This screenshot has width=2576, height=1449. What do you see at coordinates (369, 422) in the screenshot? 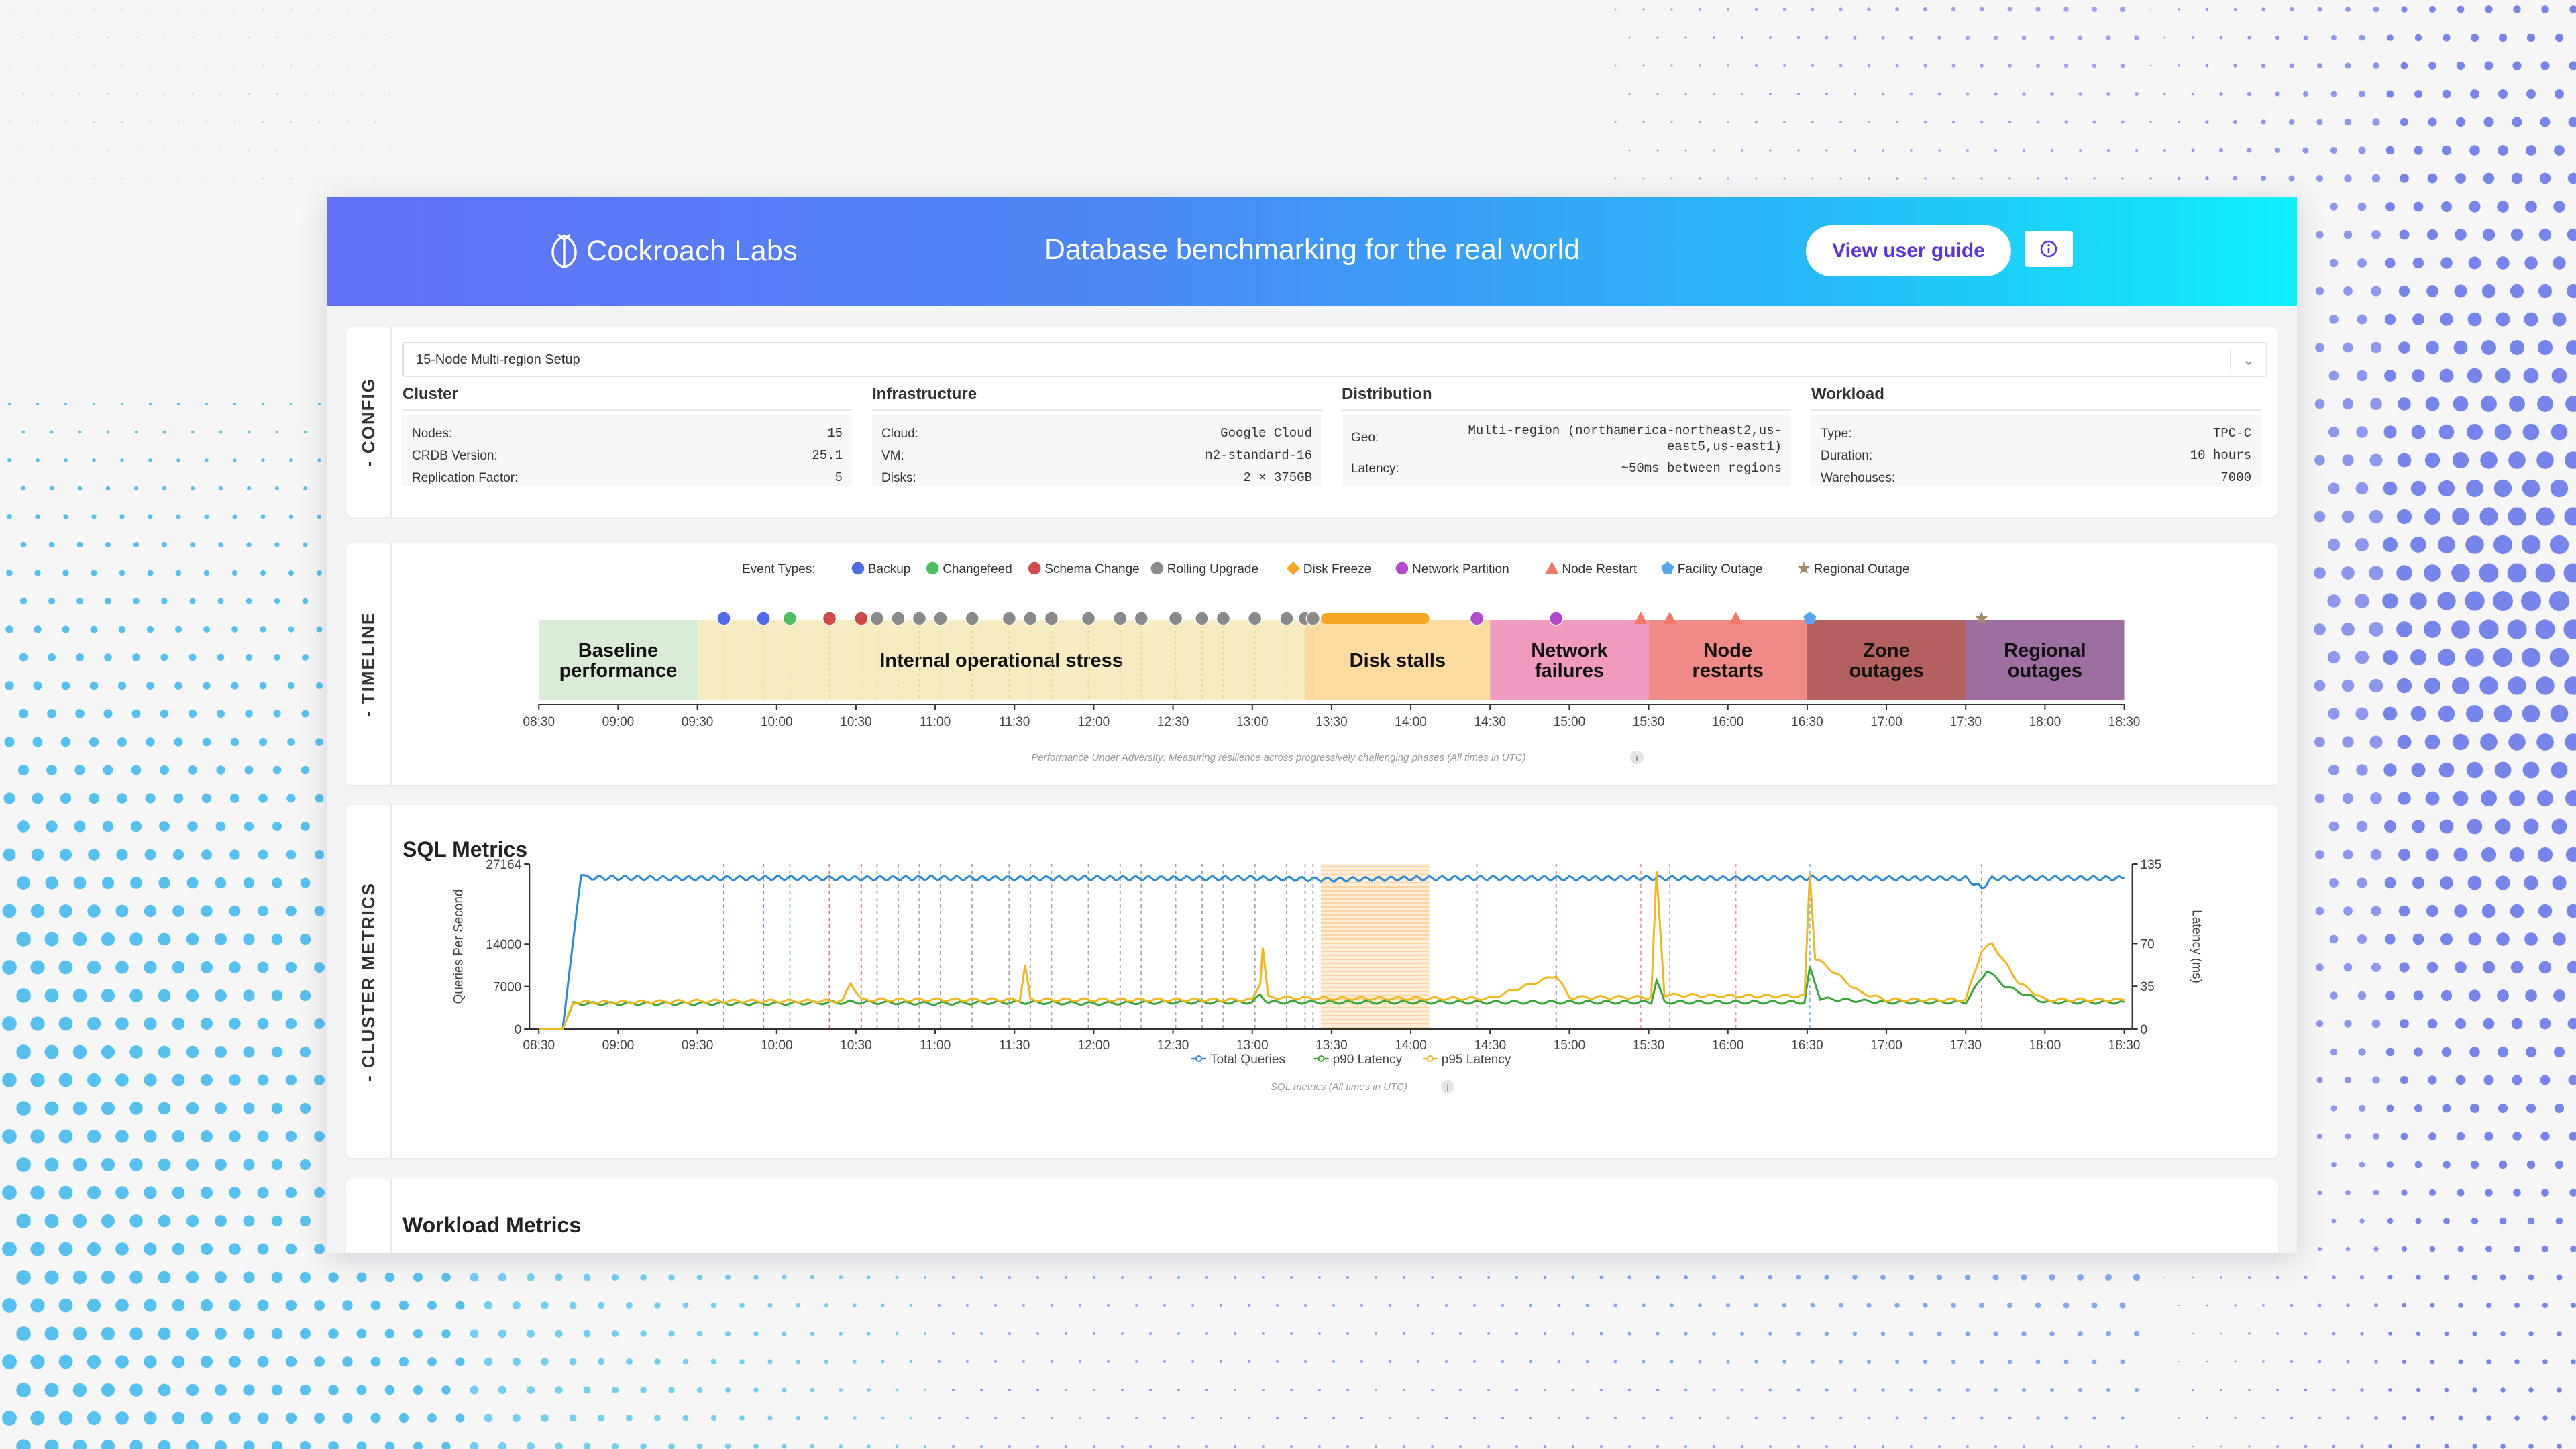
I see `config-tab: - CONFIG` at bounding box center [369, 422].